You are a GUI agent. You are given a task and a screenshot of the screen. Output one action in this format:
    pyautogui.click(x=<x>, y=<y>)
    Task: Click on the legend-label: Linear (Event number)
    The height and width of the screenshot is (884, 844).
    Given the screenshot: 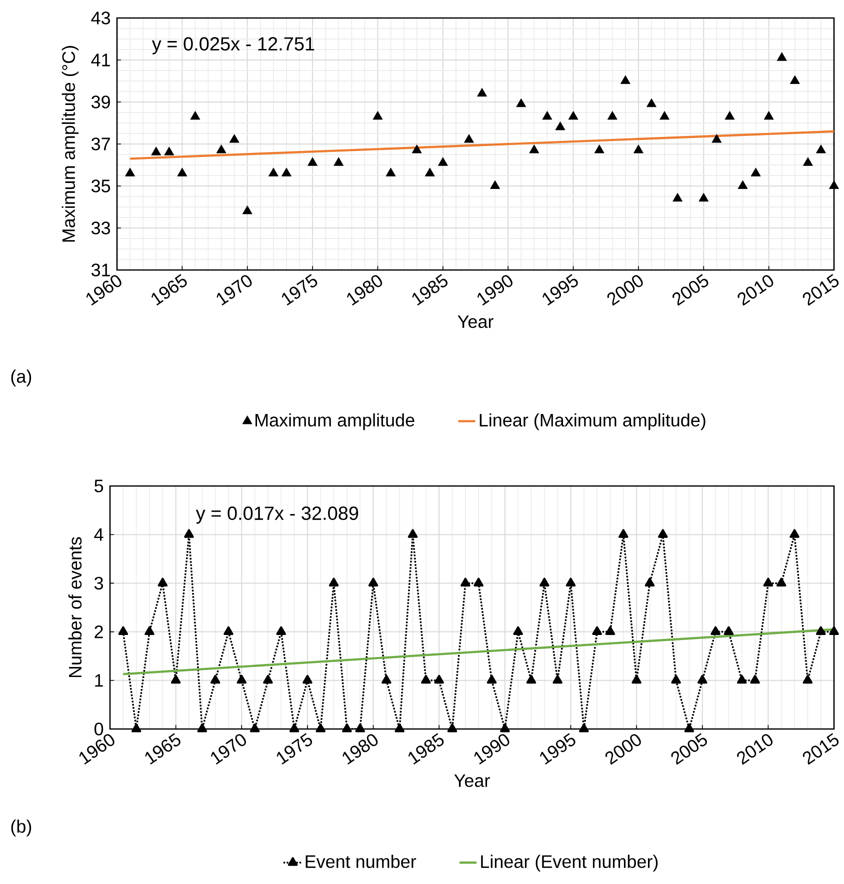 What is the action you would take?
    pyautogui.click(x=569, y=863)
    